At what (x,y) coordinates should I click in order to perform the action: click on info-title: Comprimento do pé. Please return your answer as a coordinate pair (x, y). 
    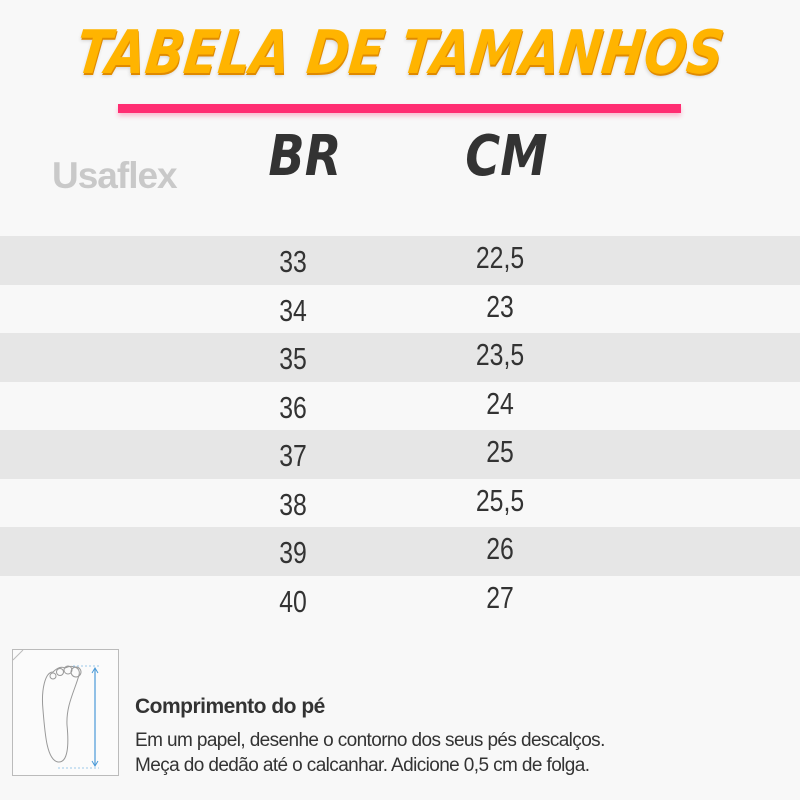
    Looking at the image, I should click on (230, 706).